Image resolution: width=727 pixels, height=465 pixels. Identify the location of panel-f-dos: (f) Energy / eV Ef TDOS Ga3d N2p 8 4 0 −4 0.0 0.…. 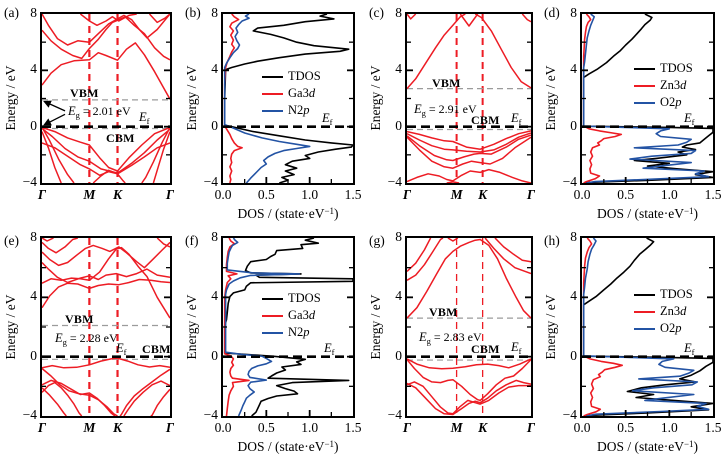
(273, 346).